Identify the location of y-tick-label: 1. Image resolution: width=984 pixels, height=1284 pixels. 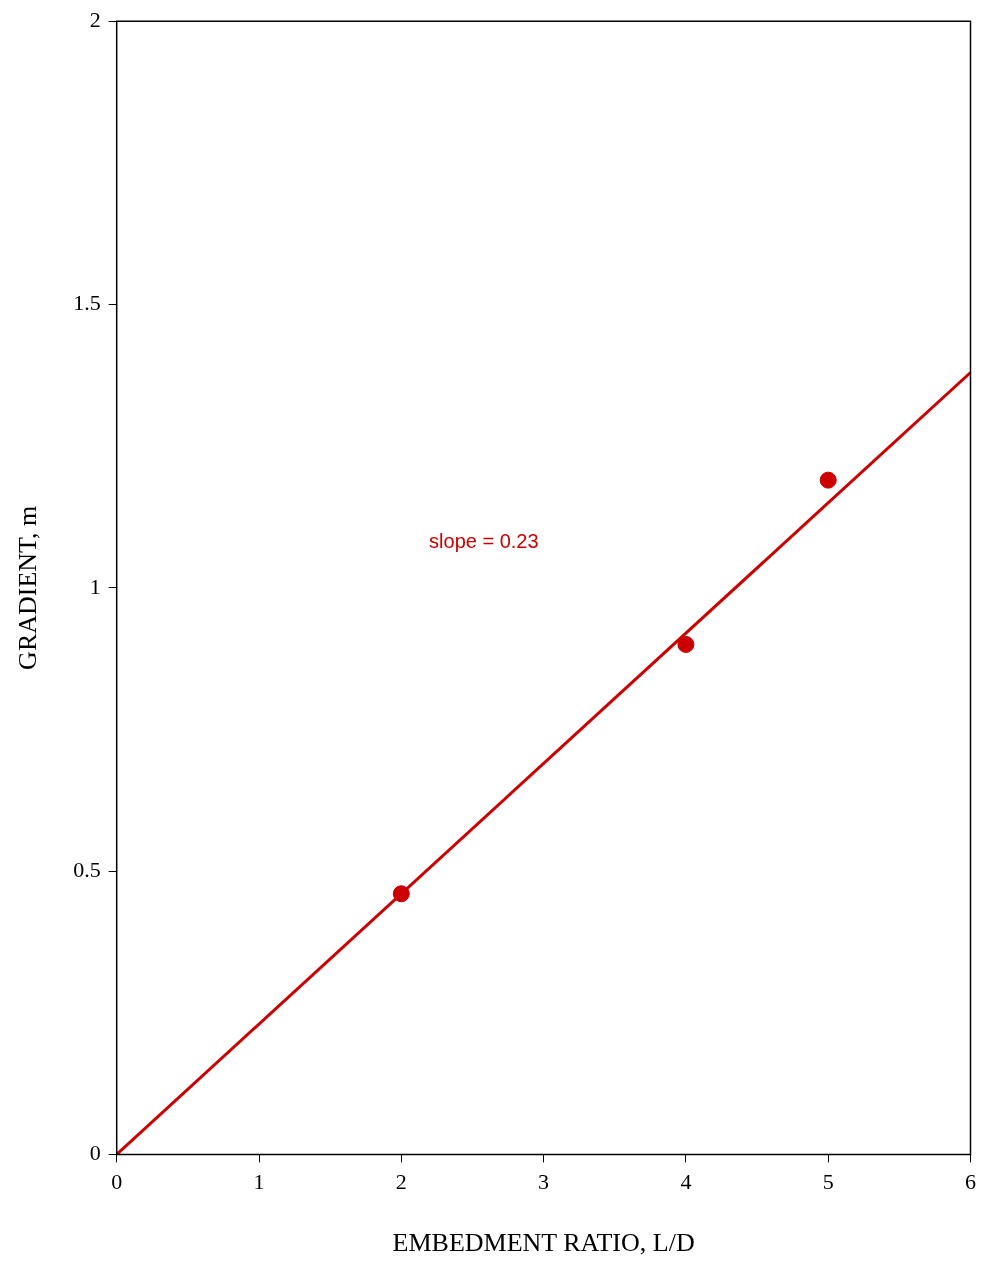
(95, 586).